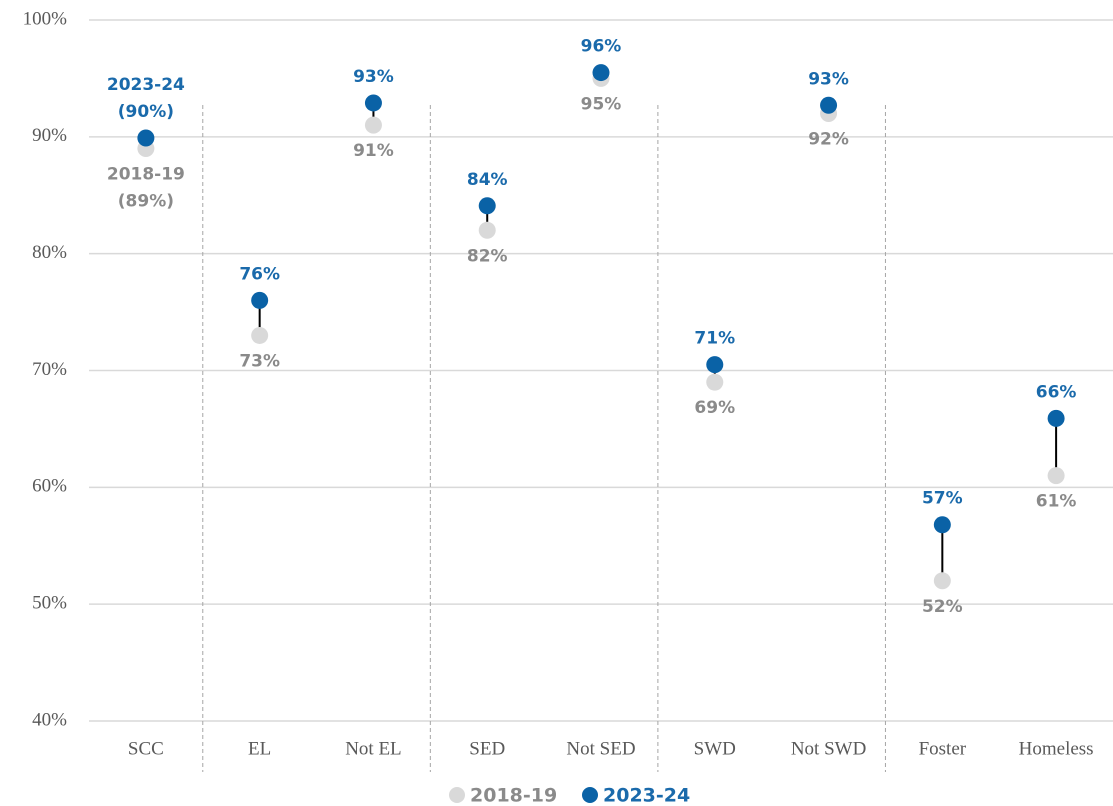 The height and width of the screenshot is (806, 1113). I want to click on x-tick-label: Foster, so click(943, 748).